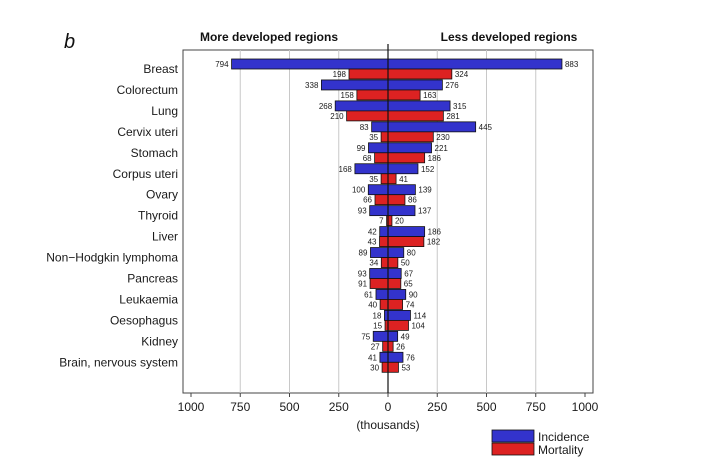  I want to click on legend-label-incidence: Incidence, so click(564, 437).